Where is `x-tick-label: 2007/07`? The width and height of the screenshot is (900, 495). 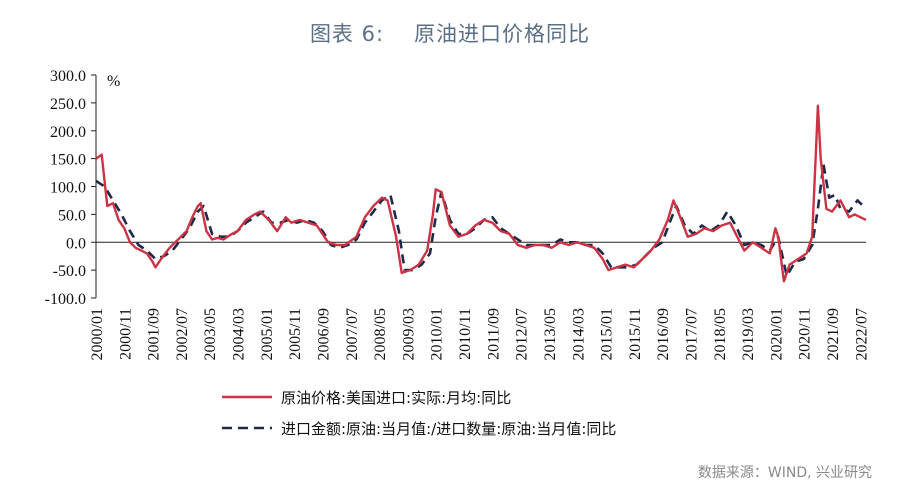
x-tick-label: 2007/07 is located at coordinates (352, 334).